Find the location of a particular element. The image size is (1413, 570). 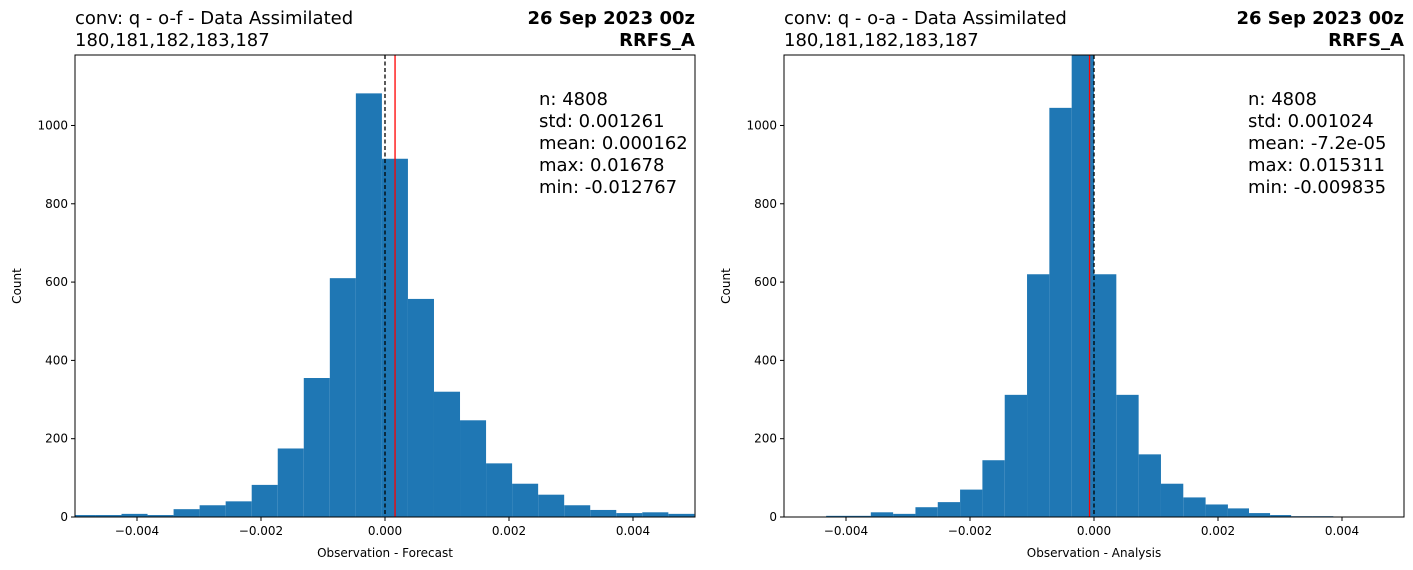

x-axis-label: Observation - Forecast is located at coordinates (385, 553).